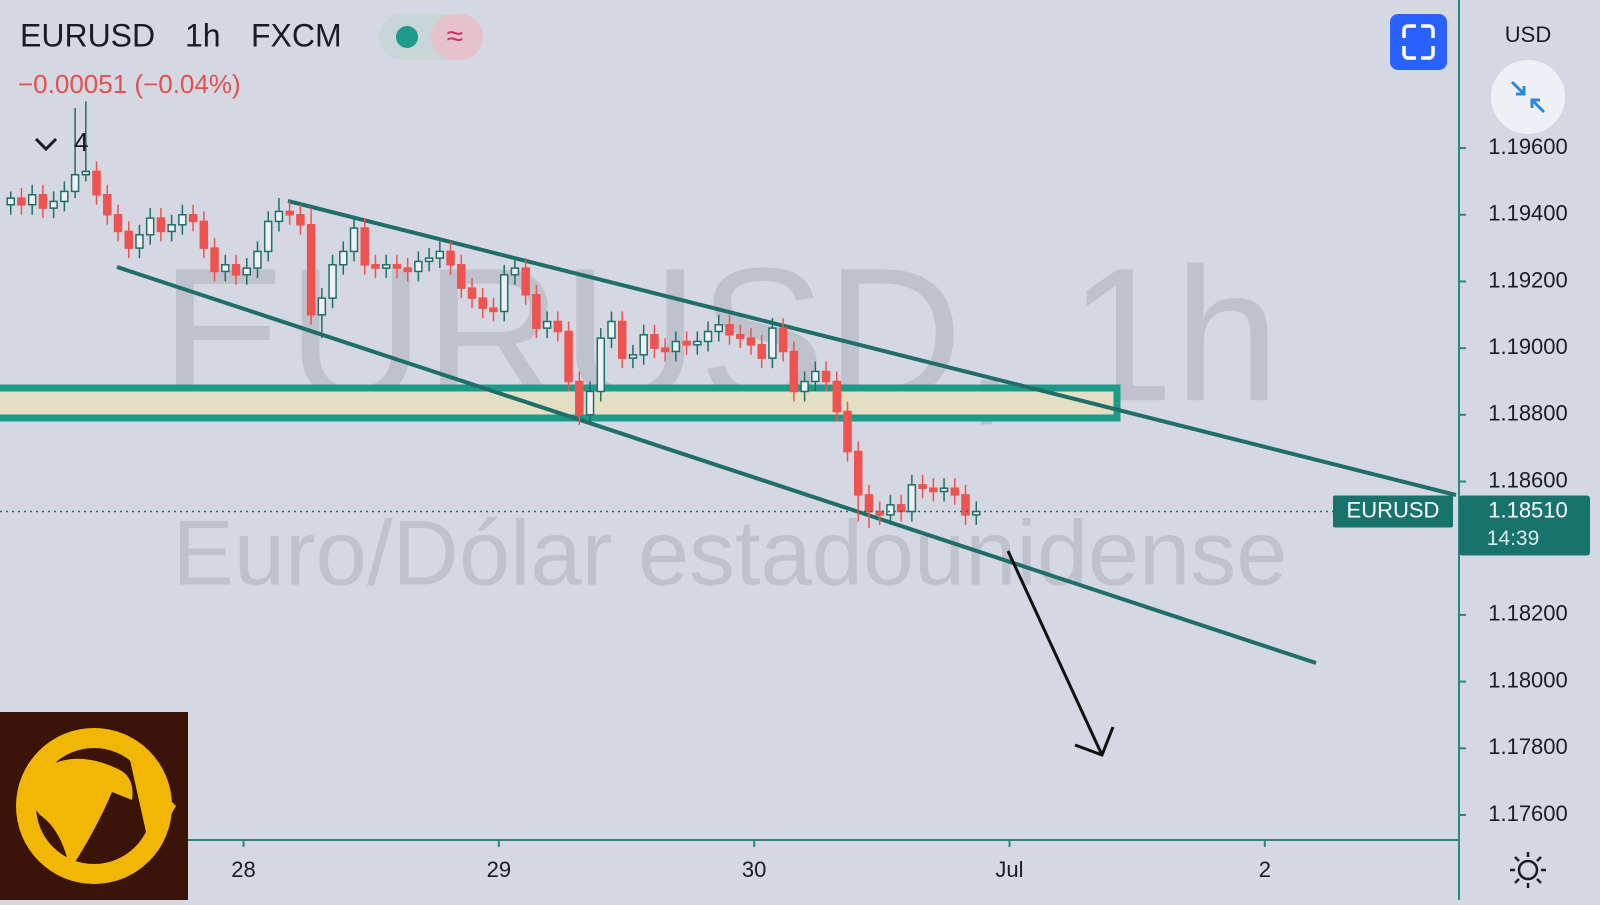 This screenshot has height=905, width=1600. I want to click on fullscreen-button, so click(1418, 42).